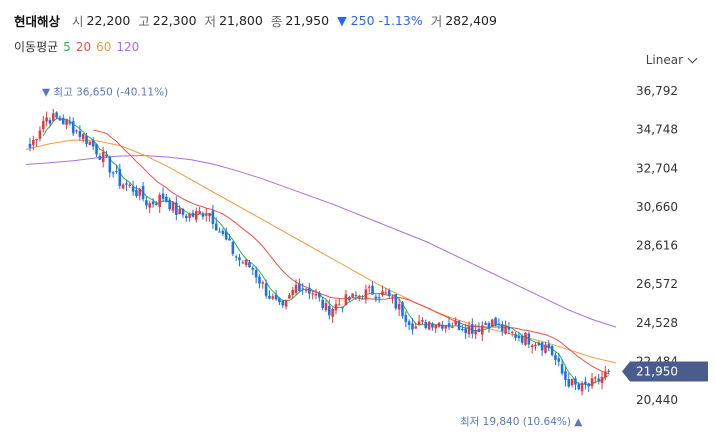 The height and width of the screenshot is (433, 716). I want to click on y-tick-label: 26,572, so click(657, 284).